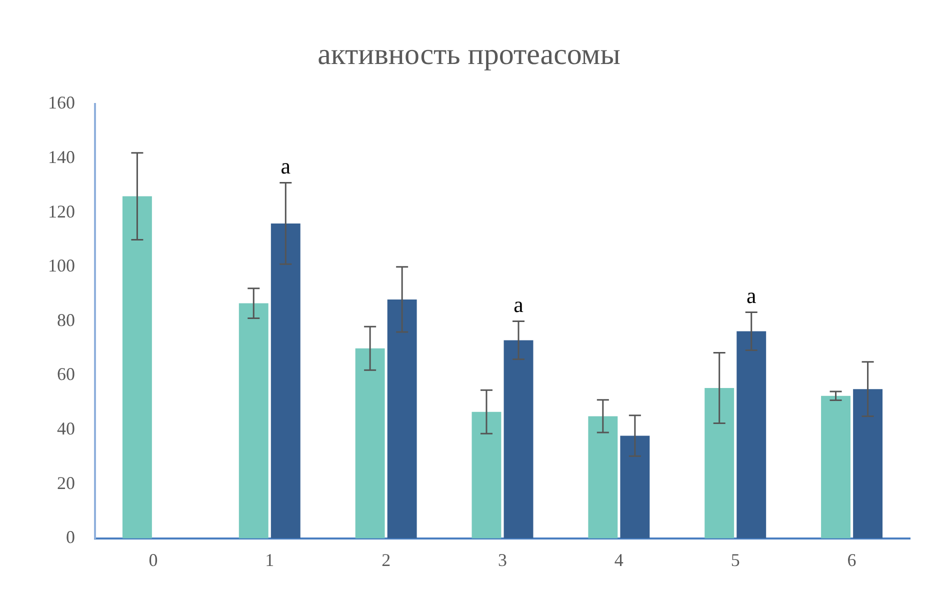  Describe the element at coordinates (66, 428) in the screenshot. I see `y-tick-label: 40` at that location.